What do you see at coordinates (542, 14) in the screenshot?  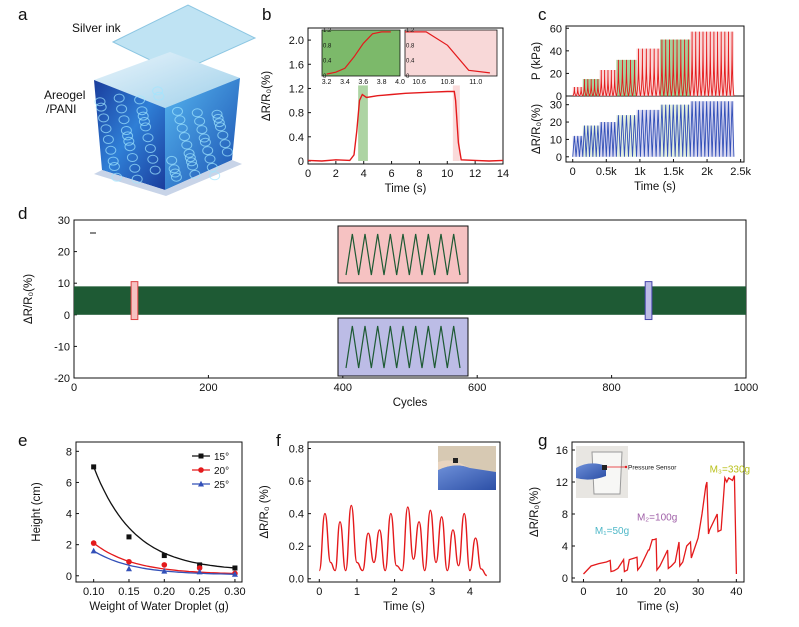 I see `panel-label-c: c` at bounding box center [542, 14].